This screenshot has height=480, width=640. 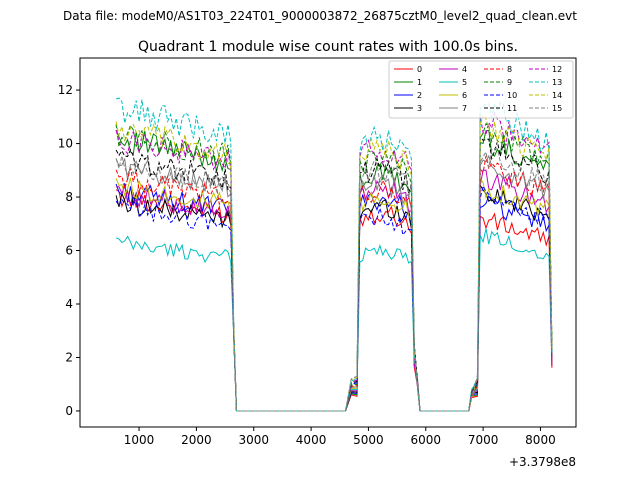 I want to click on y-axis: 0 2 4 6 8 10 12, so click(x=69, y=250).